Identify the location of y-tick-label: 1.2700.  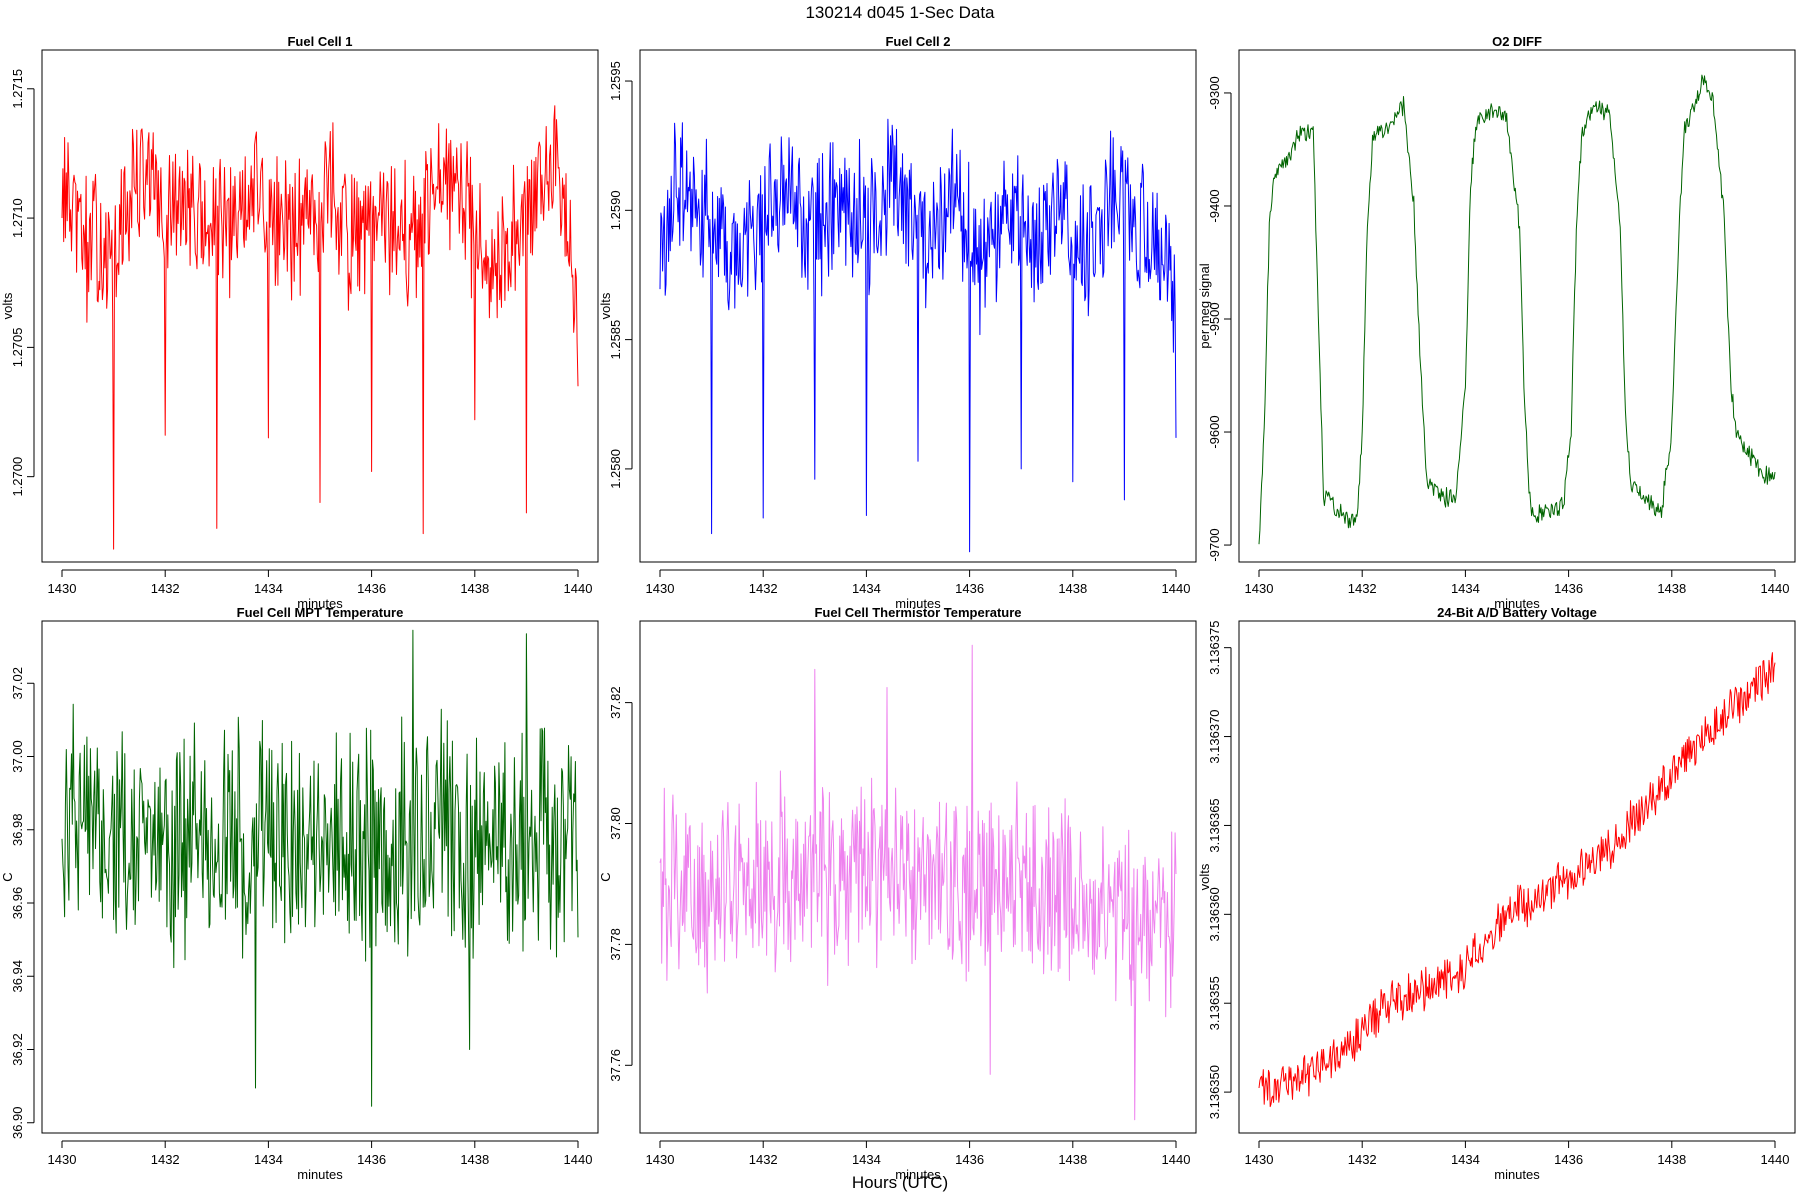
(17, 477).